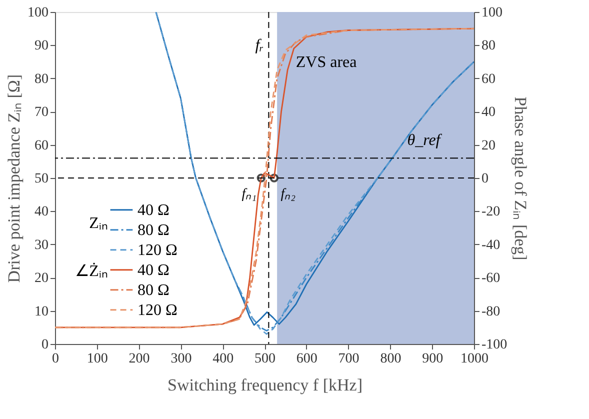 The height and width of the screenshot is (419, 589). I want to click on y2-tick-label: -60, so click(491, 278).